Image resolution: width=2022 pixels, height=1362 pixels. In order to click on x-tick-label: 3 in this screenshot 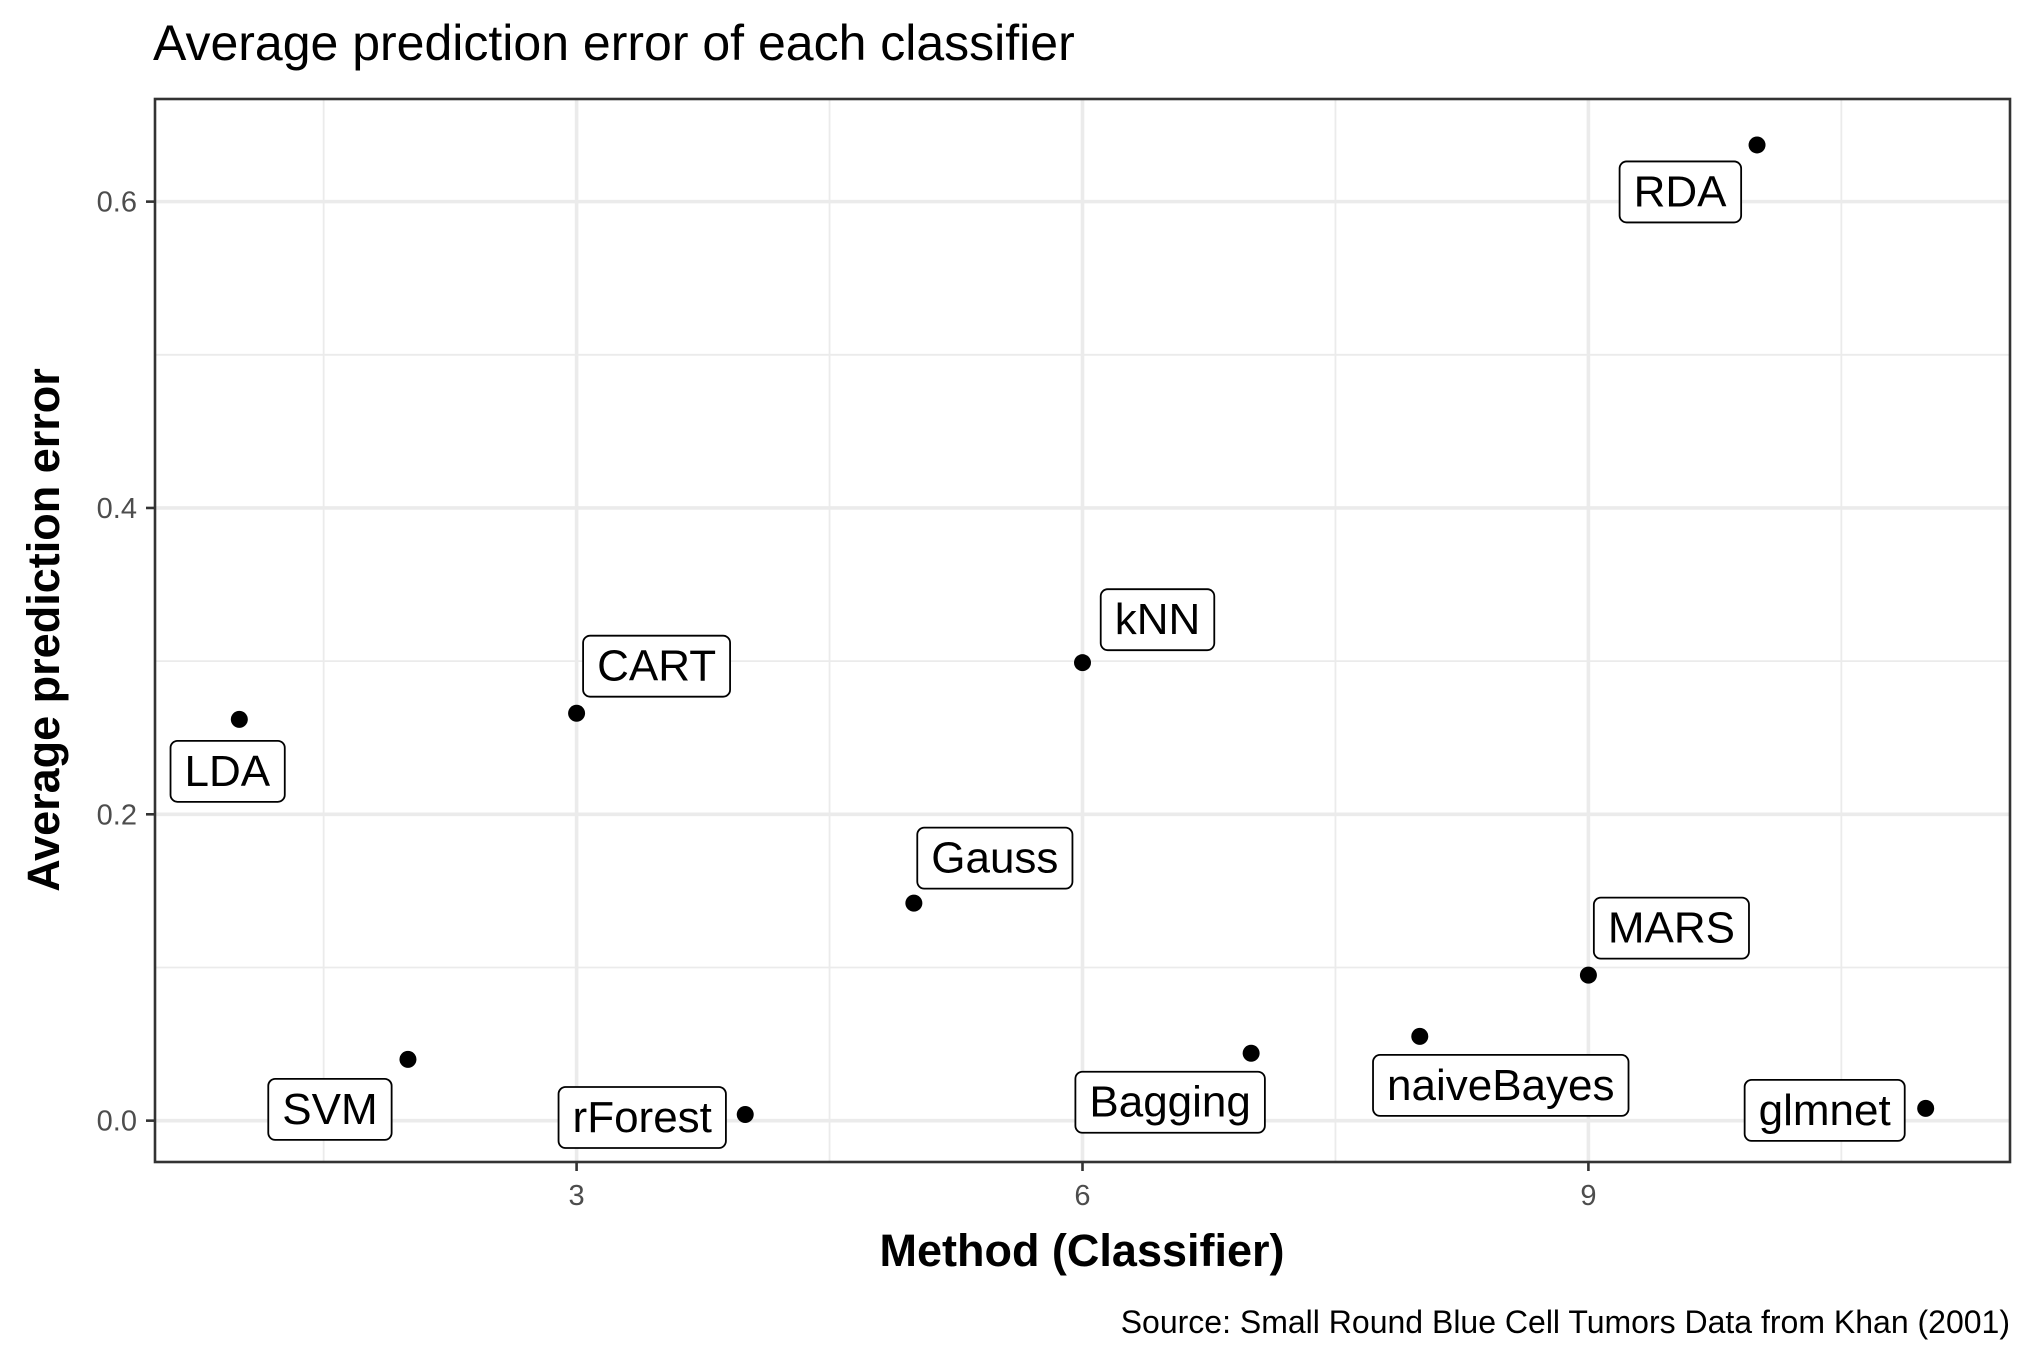, I will do `click(577, 1196)`.